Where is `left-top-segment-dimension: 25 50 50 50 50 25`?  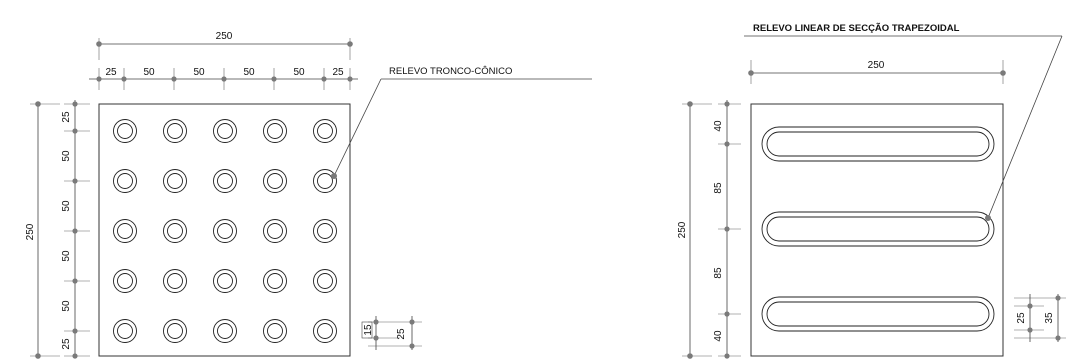 left-top-segment-dimension: 25 50 50 50 50 25 is located at coordinates (223, 78).